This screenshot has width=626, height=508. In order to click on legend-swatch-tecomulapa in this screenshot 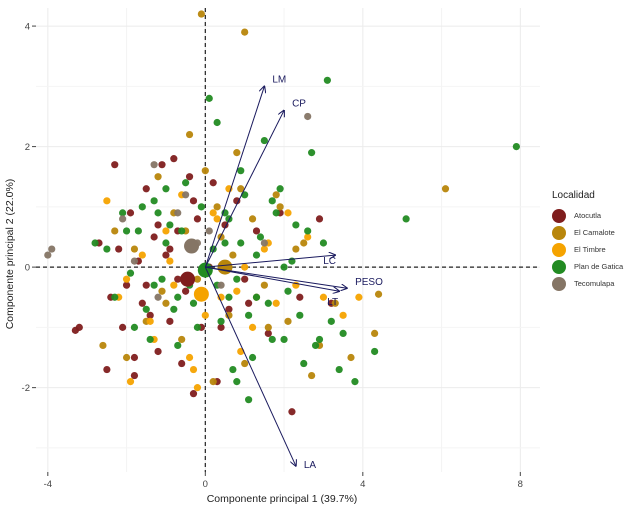, I will do `click(559, 283)`.